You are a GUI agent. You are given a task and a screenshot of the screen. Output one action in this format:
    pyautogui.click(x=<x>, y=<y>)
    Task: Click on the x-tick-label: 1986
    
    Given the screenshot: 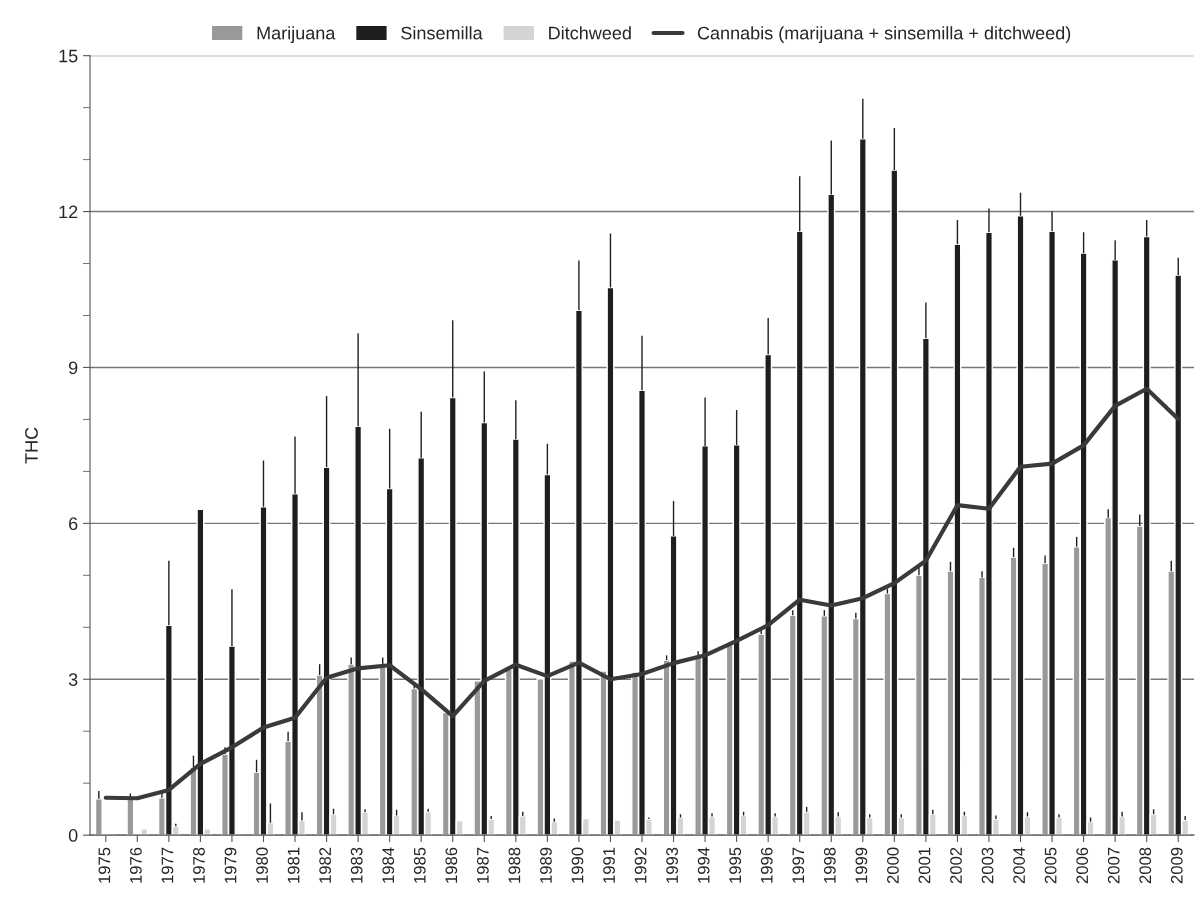 What is the action you would take?
    pyautogui.click(x=451, y=865)
    